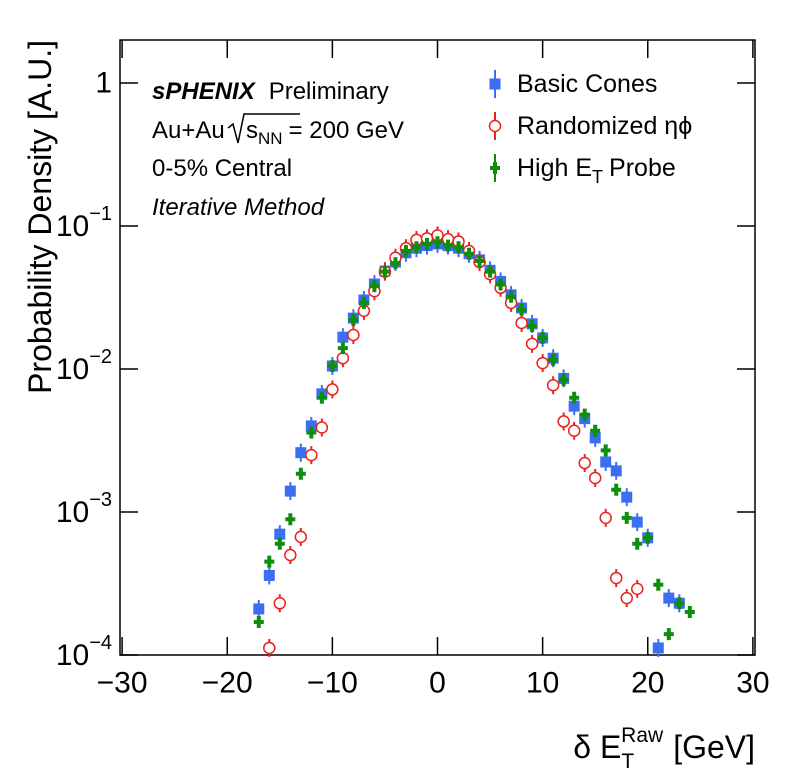 The height and width of the screenshot is (772, 796). What do you see at coordinates (597, 747) in the screenshot?
I see `x-label-symbol: δ E` at bounding box center [597, 747].